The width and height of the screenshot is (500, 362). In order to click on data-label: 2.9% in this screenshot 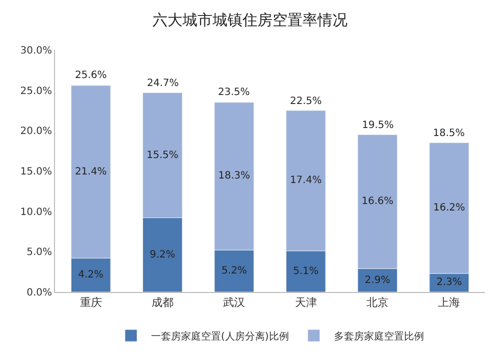, I will do `click(377, 280)`.